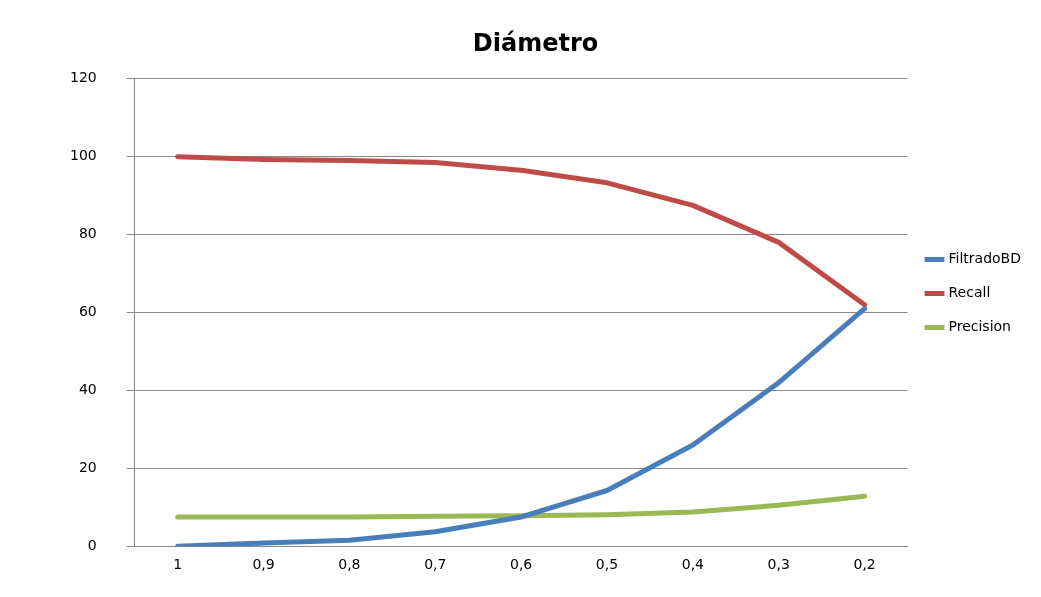 The height and width of the screenshot is (597, 1041). What do you see at coordinates (178, 564) in the screenshot?
I see `x-tick-label: 1` at bounding box center [178, 564].